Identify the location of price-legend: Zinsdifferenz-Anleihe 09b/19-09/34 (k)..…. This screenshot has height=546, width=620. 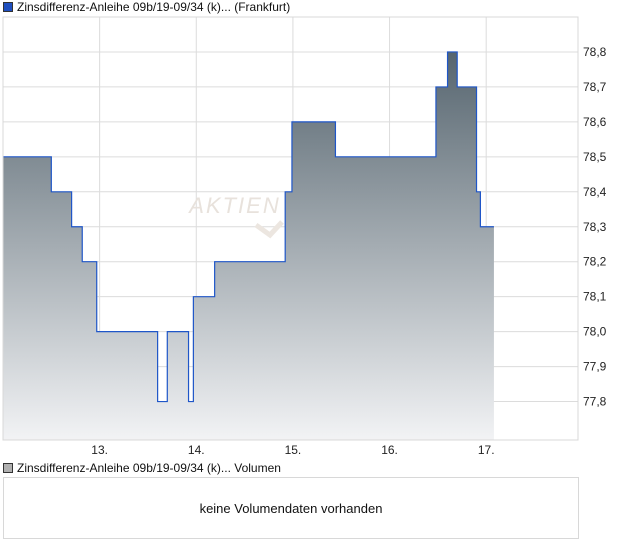
(146, 7).